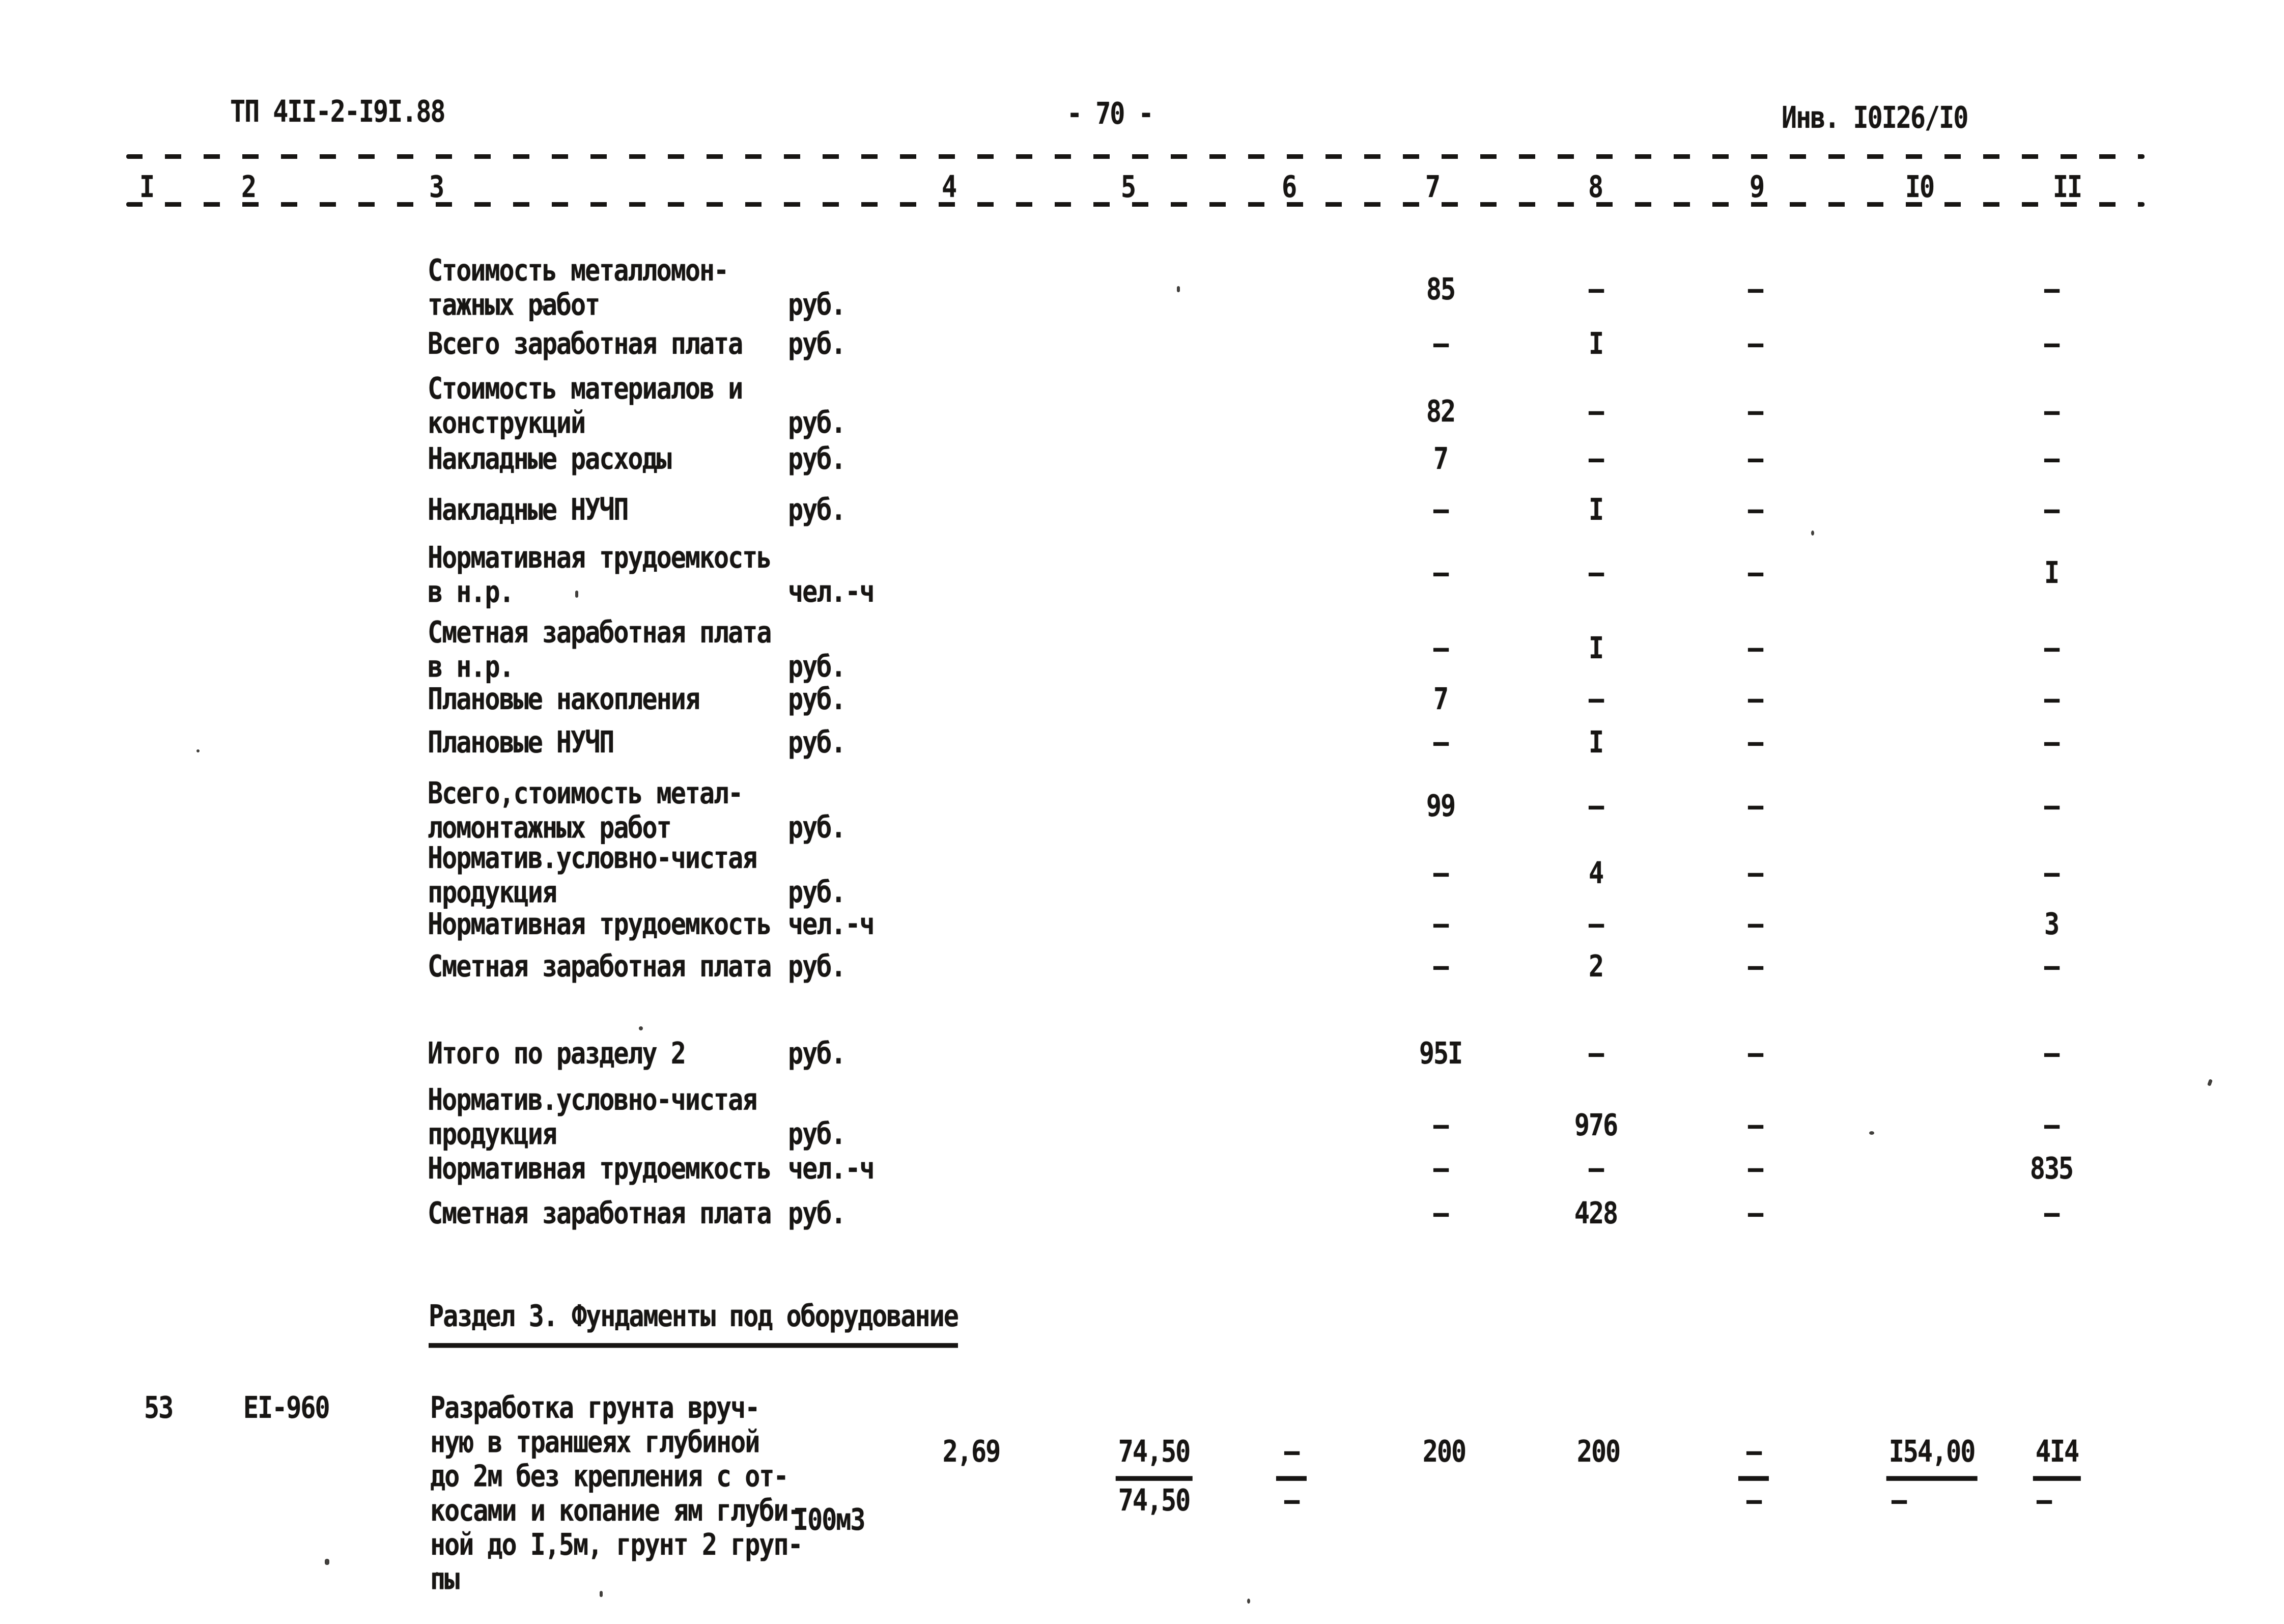 The height and width of the screenshot is (1624, 2284). Describe the element at coordinates (557, 1053) in the screenshot. I see `row-14-label: Итого по разделу 2` at that location.